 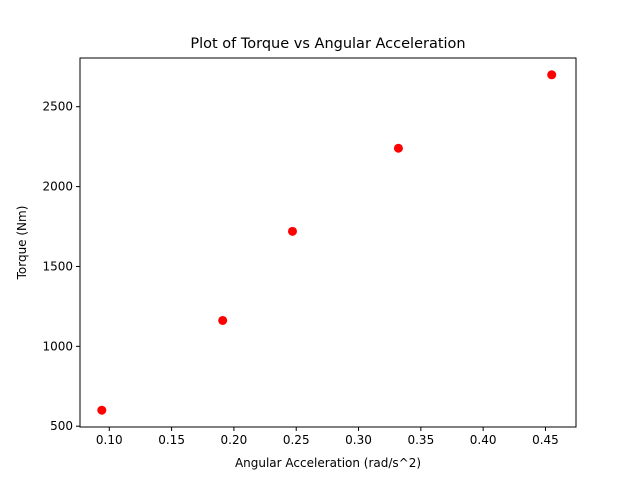 What do you see at coordinates (328, 463) in the screenshot?
I see `x-axis-label: Angular Acceleration (rad/s^2)` at bounding box center [328, 463].